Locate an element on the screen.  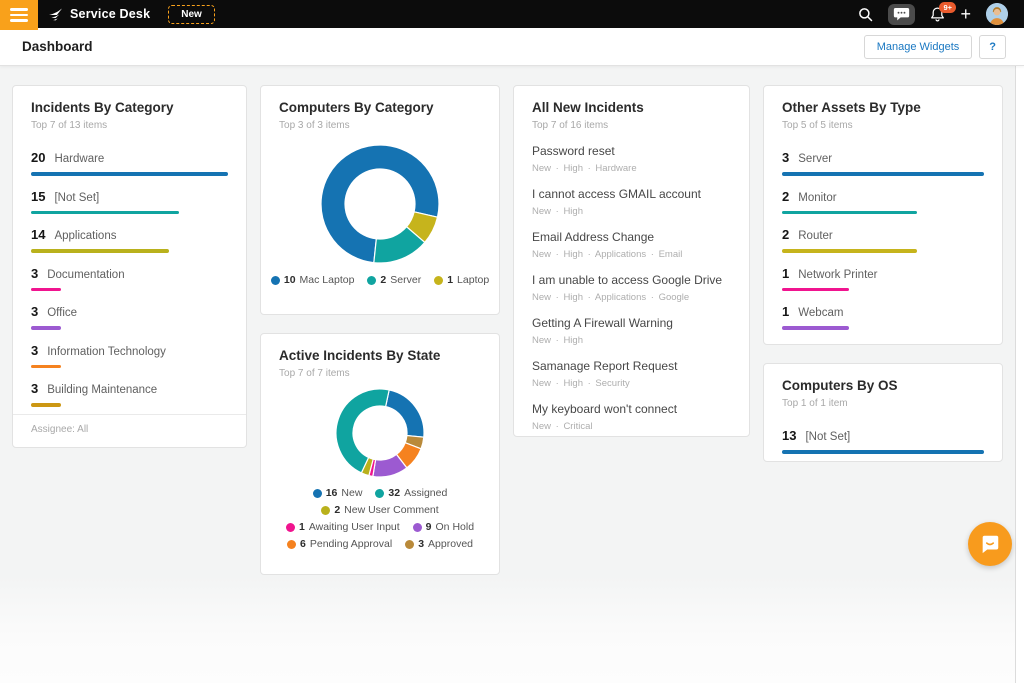
legend-item-on-hold: 9 On Hold is located at coordinates (443, 527).